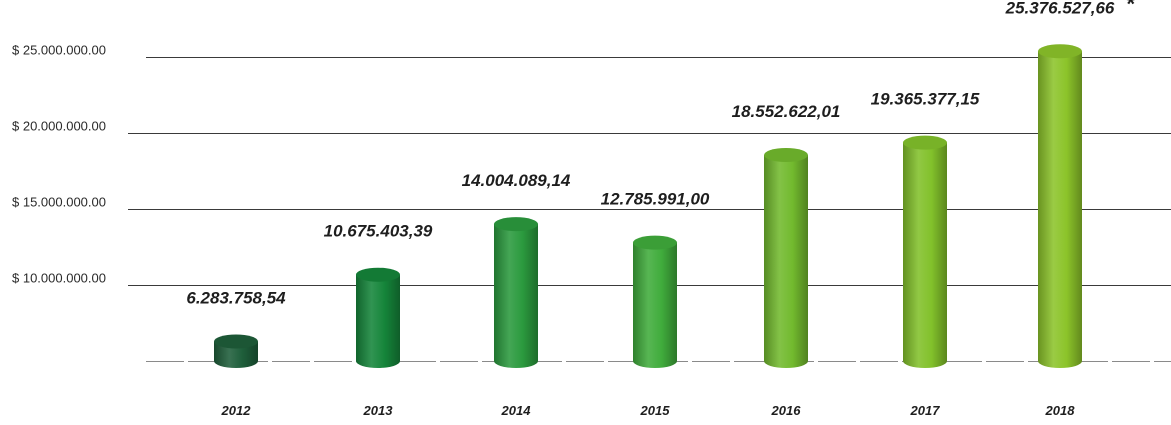  I want to click on bar-2013, so click(378, 317).